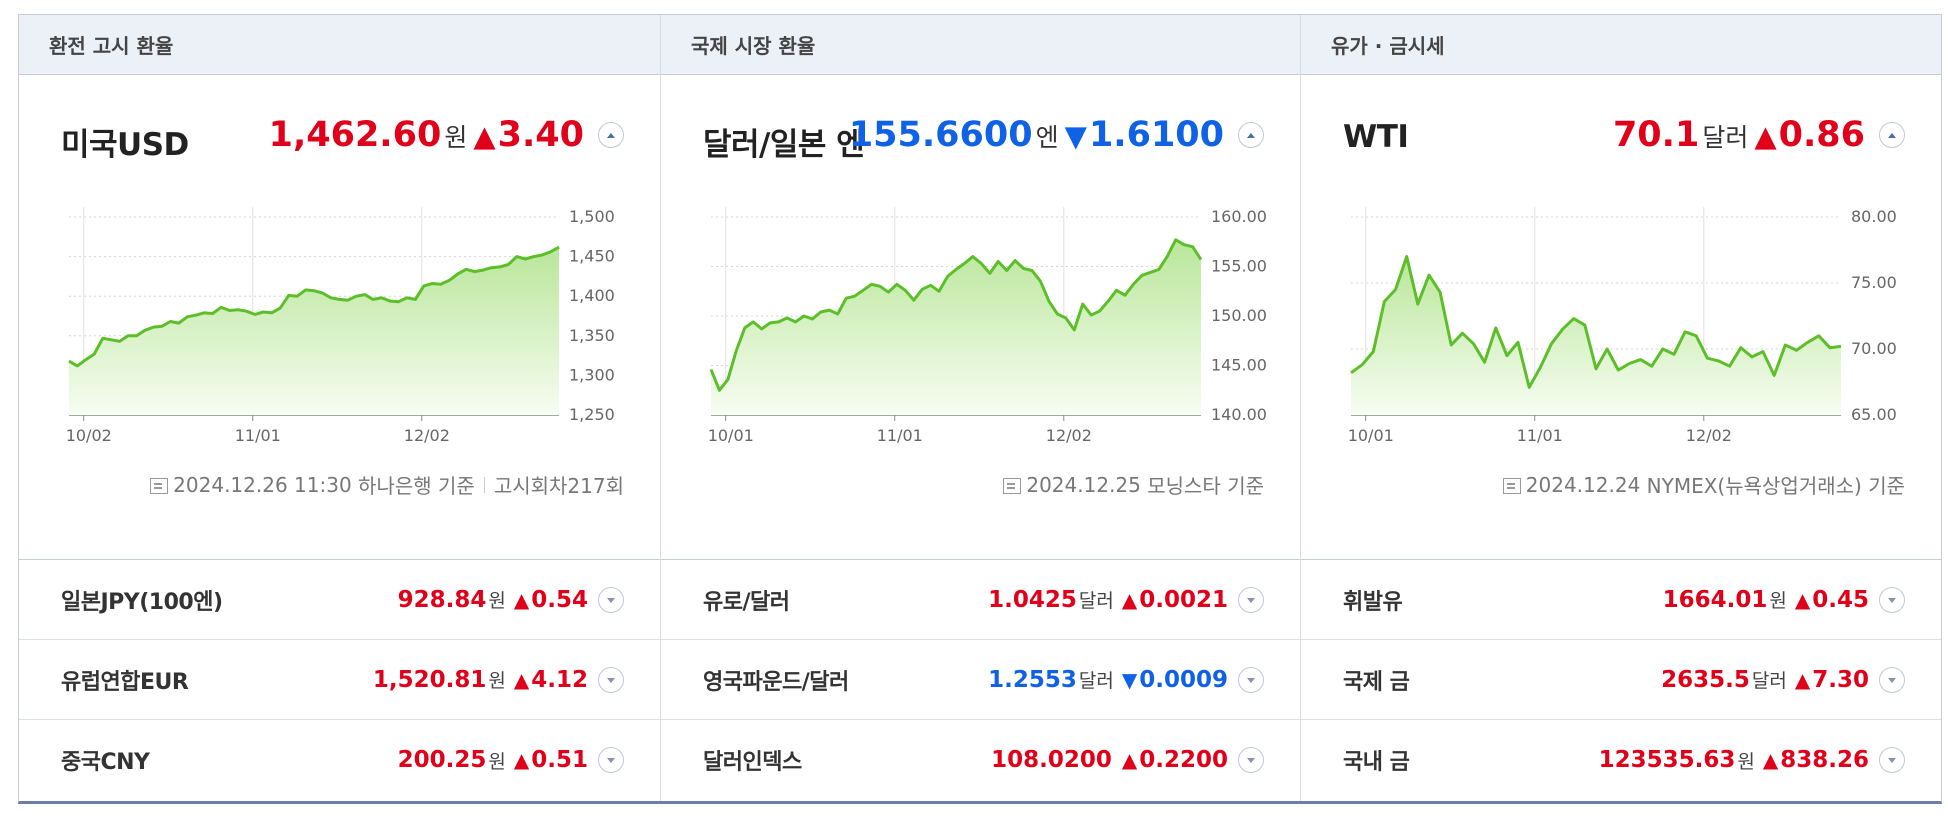 This screenshot has width=1948, height=821. What do you see at coordinates (558, 486) in the screenshot?
I see `source-extra: 고시회차217회` at bounding box center [558, 486].